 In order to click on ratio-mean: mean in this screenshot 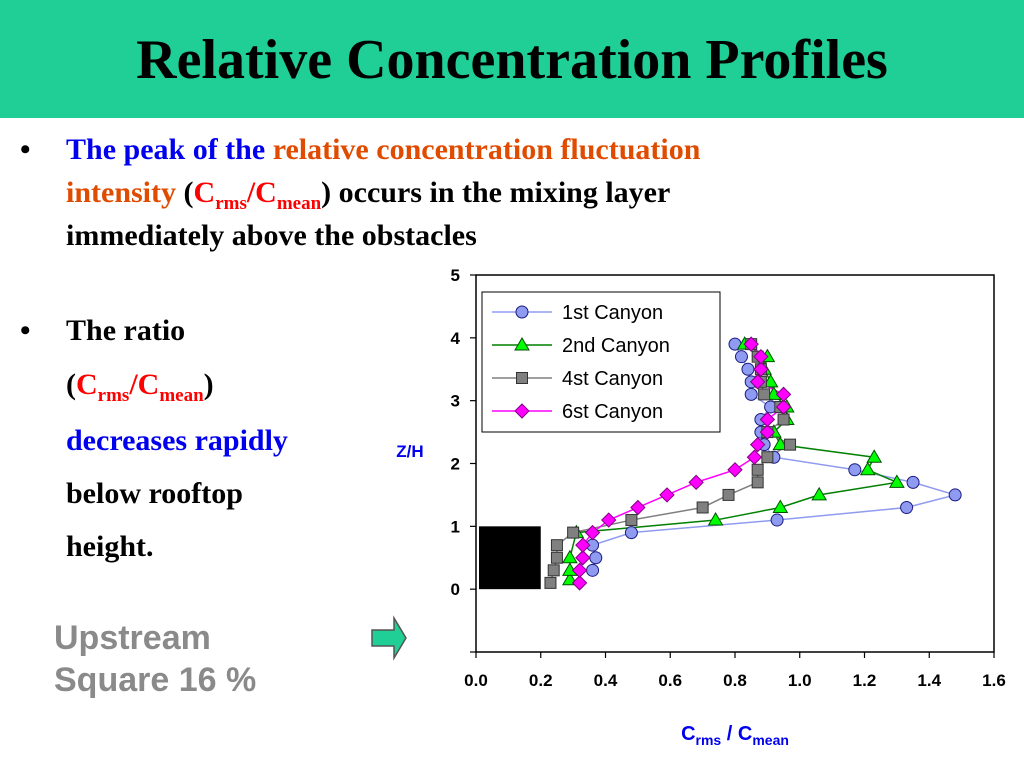, I will do `click(181, 395)`.